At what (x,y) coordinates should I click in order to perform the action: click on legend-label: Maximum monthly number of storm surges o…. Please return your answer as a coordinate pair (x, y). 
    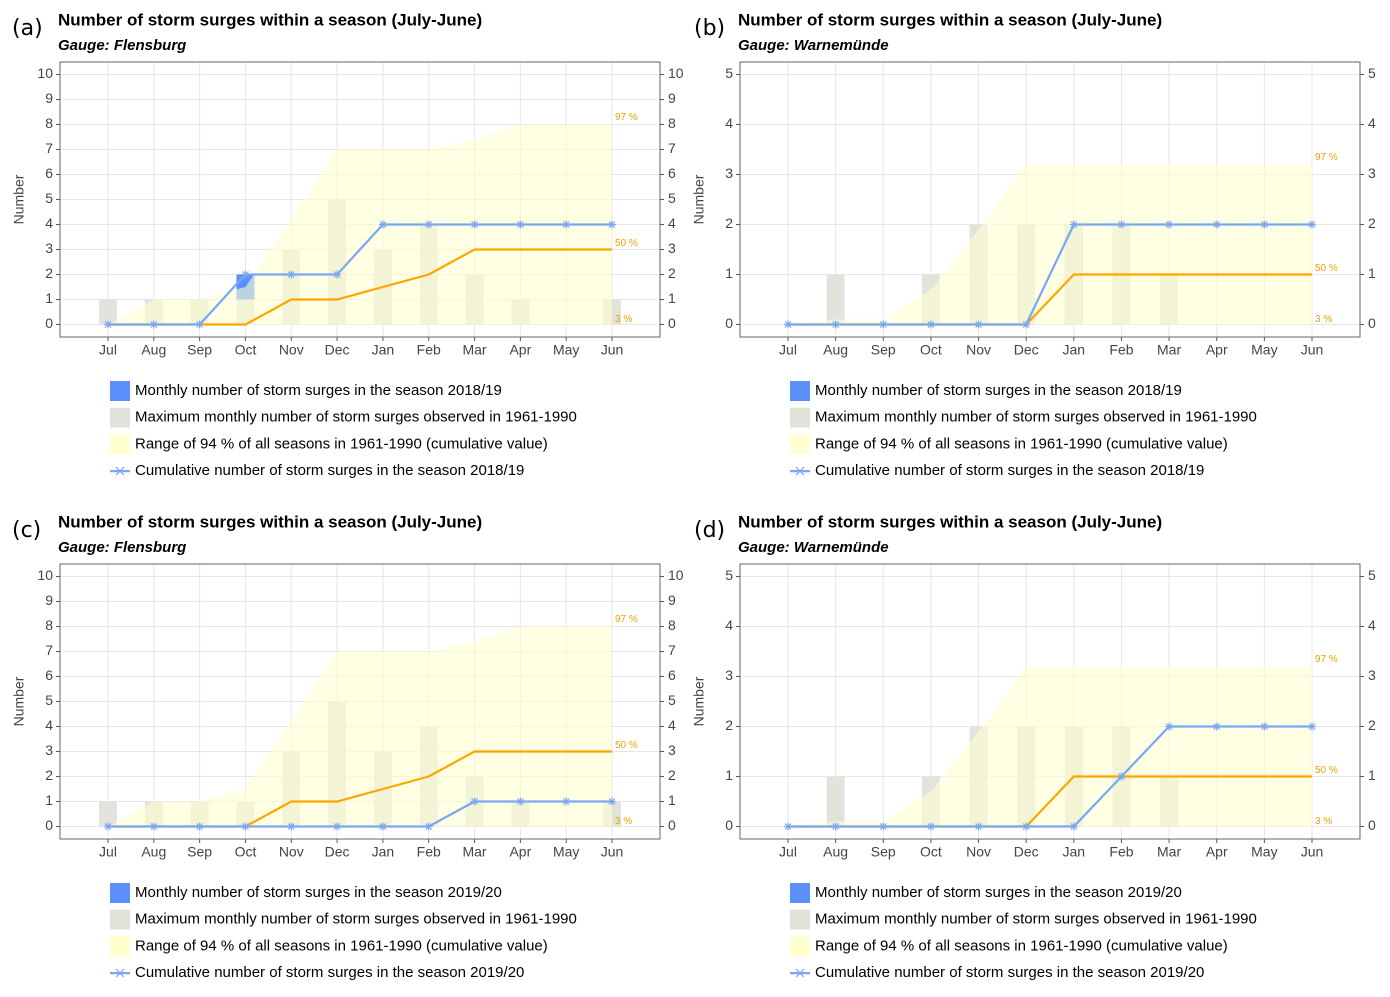
    Looking at the image, I should click on (356, 417).